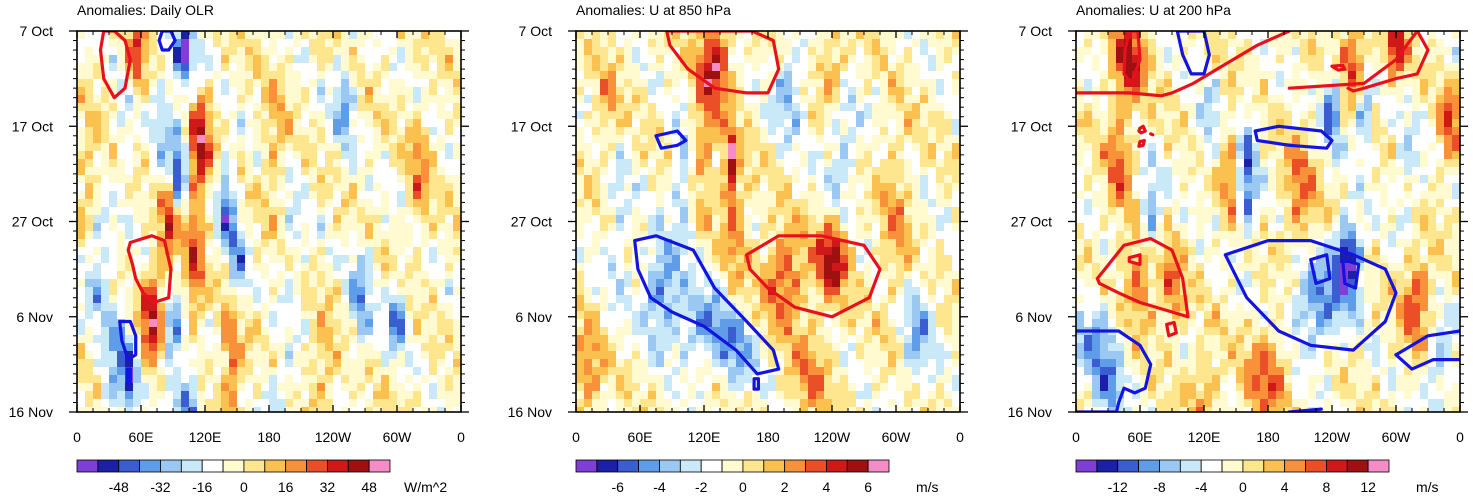 This screenshot has width=1473, height=498. What do you see at coordinates (868, 487) in the screenshot?
I see `colorbar-label: 6` at bounding box center [868, 487].